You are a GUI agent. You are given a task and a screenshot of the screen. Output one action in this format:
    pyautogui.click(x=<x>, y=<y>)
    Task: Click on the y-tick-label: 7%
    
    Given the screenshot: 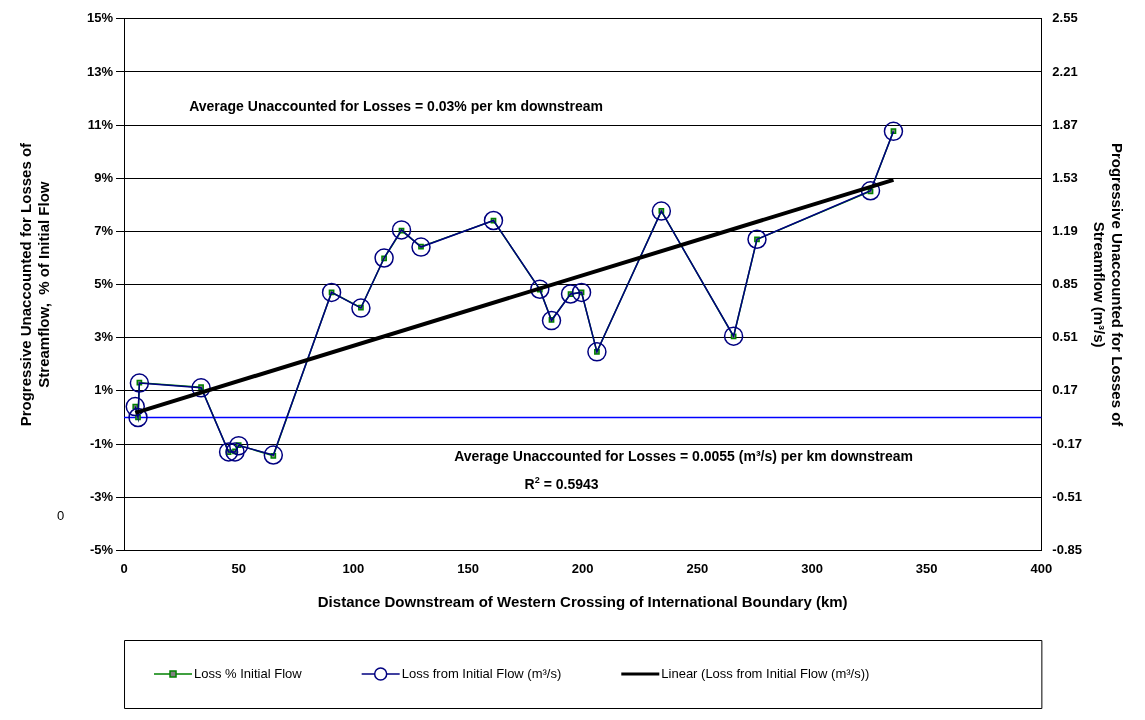 What is the action you would take?
    pyautogui.click(x=104, y=231)
    